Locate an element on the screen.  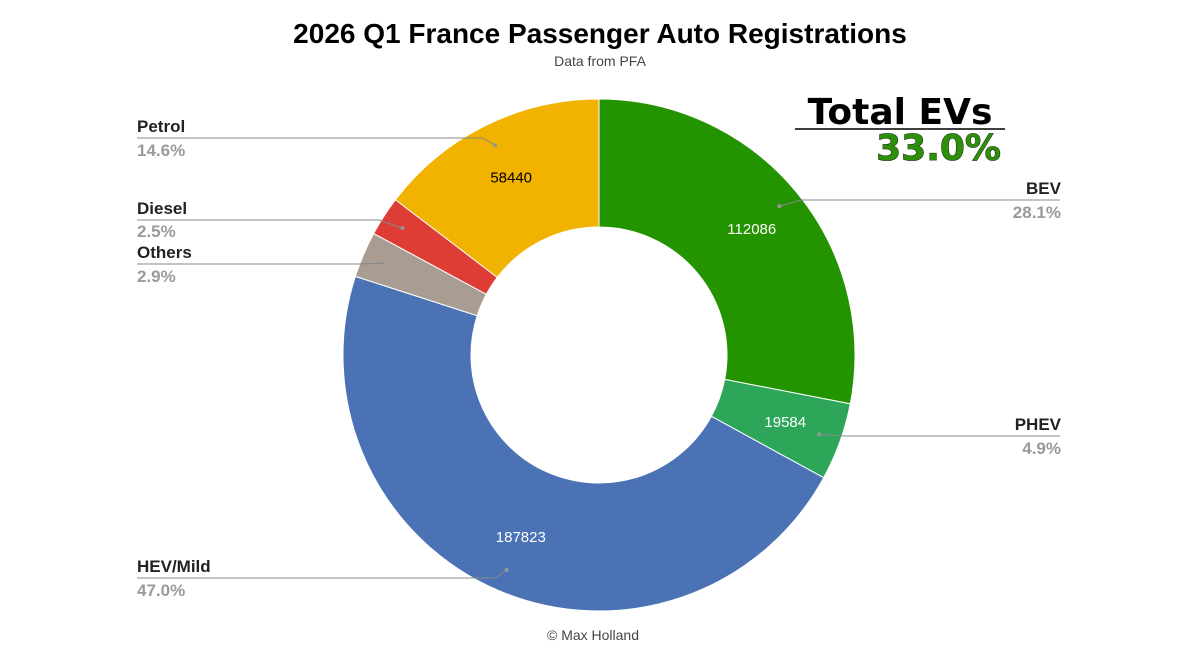
chart-footer: © Max Holland is located at coordinates (593, 635).